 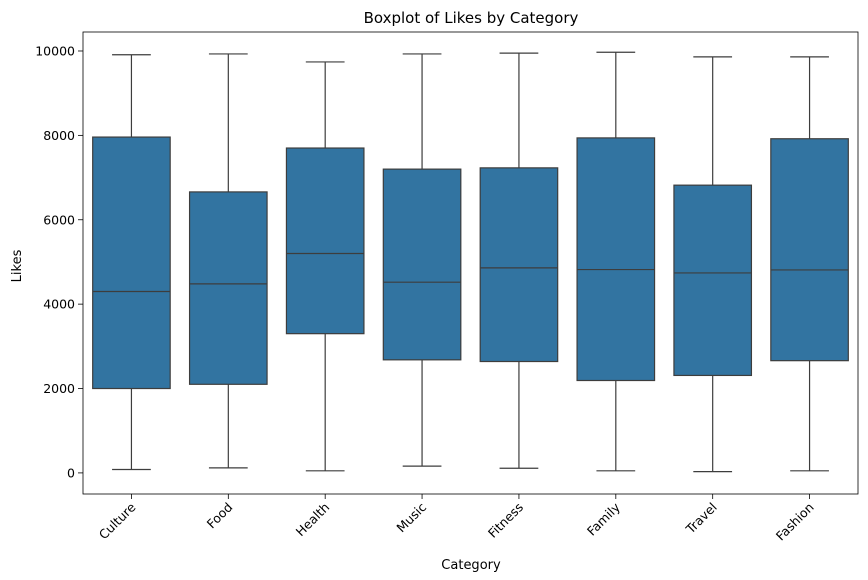 What do you see at coordinates (701, 519) in the screenshot?
I see `x-tick-label: Travel` at bounding box center [701, 519].